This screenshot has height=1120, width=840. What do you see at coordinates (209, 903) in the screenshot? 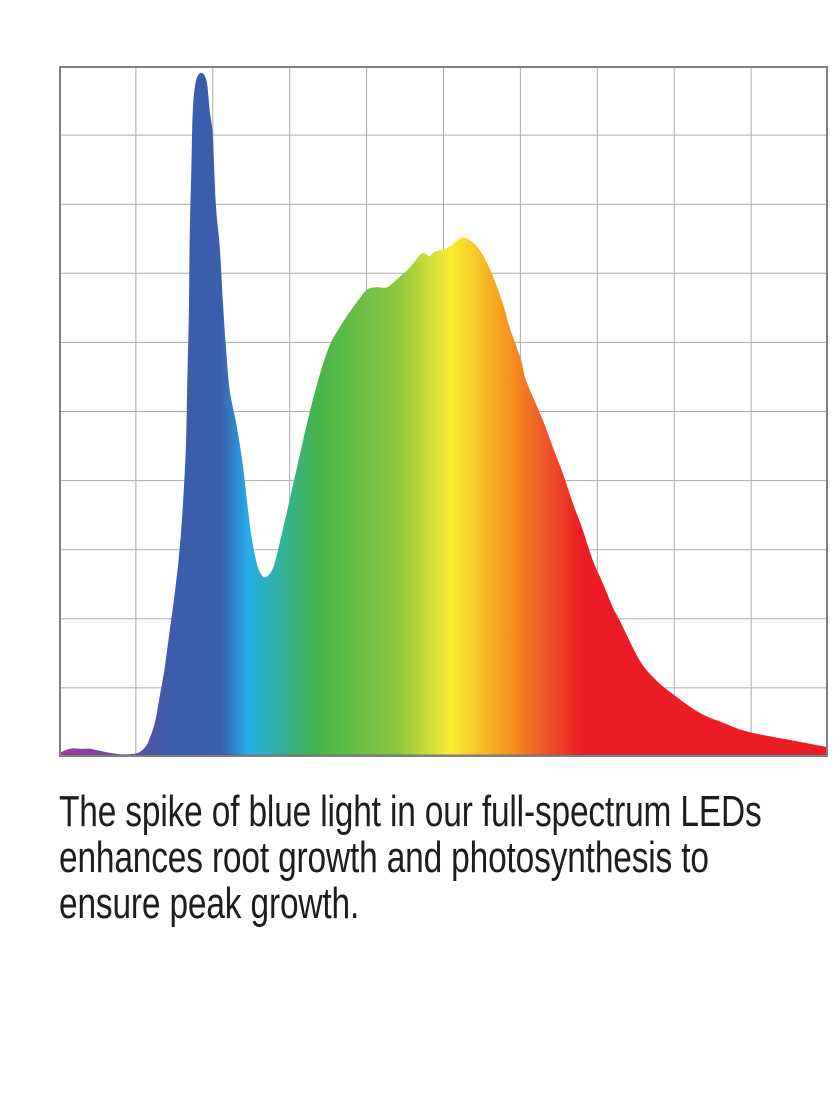
I see `caption-line-3: ensure peak growth.` at bounding box center [209, 903].